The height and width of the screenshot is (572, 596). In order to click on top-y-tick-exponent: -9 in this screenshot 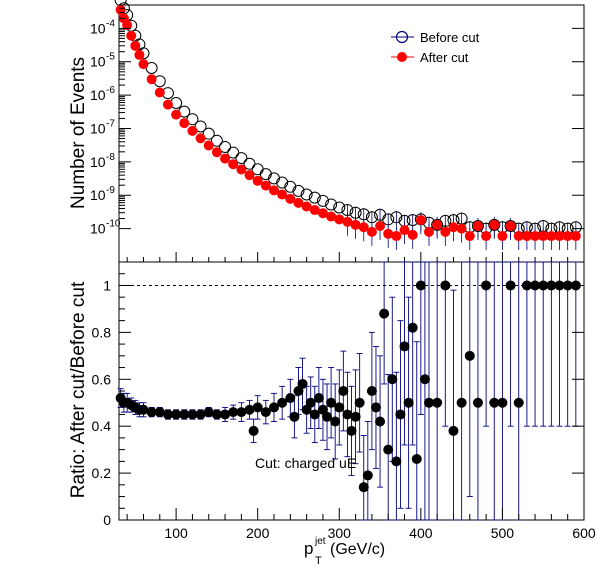, I will do `click(110, 190)`.